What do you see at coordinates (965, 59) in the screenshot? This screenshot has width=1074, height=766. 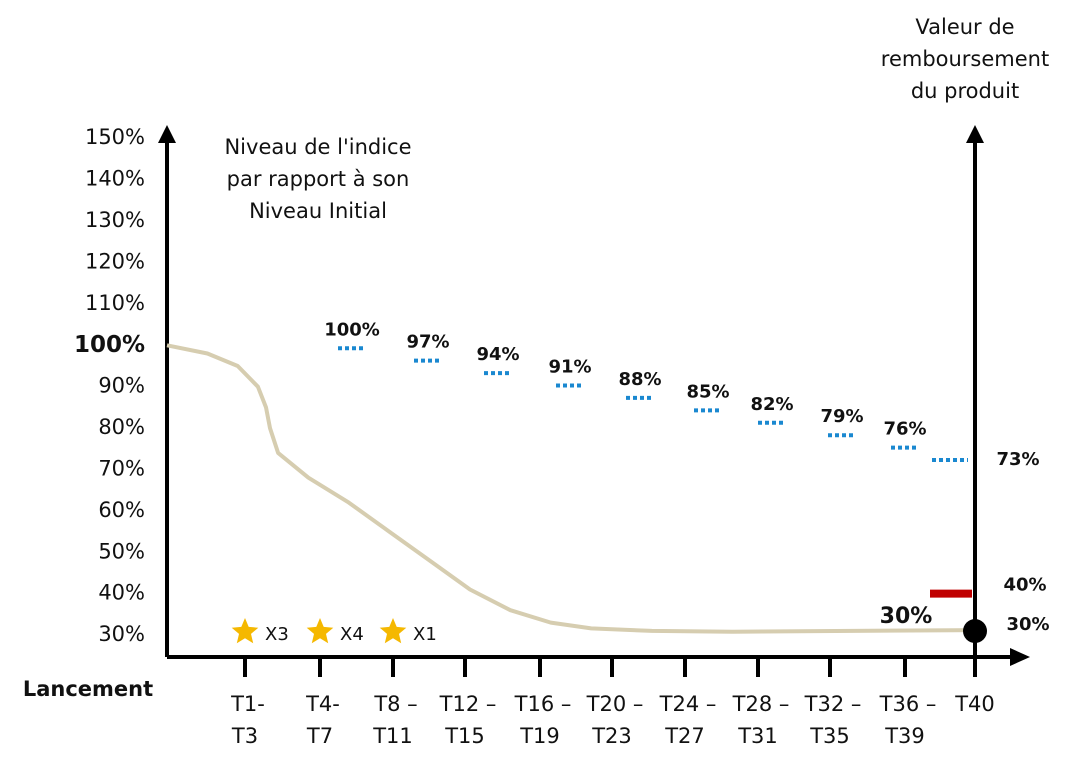 I see `y2-title: remboursement` at bounding box center [965, 59].